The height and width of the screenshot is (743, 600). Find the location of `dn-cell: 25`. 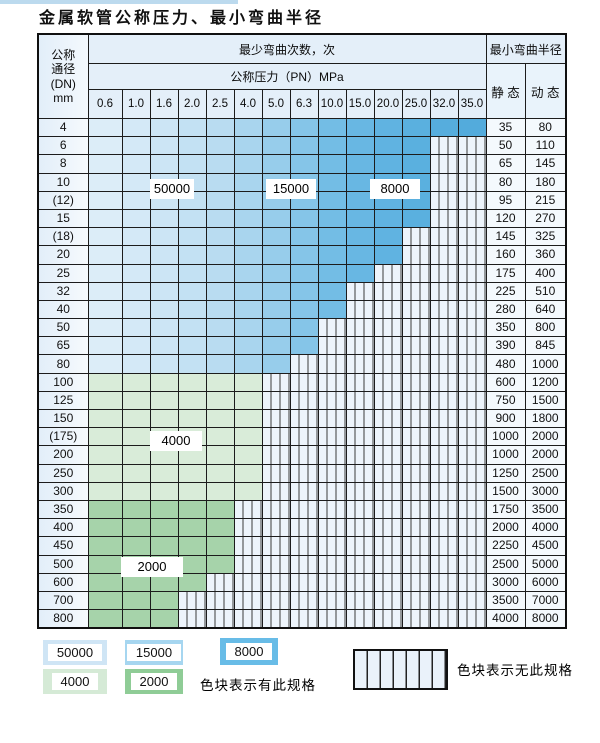

dn-cell: 25 is located at coordinates (63, 273).